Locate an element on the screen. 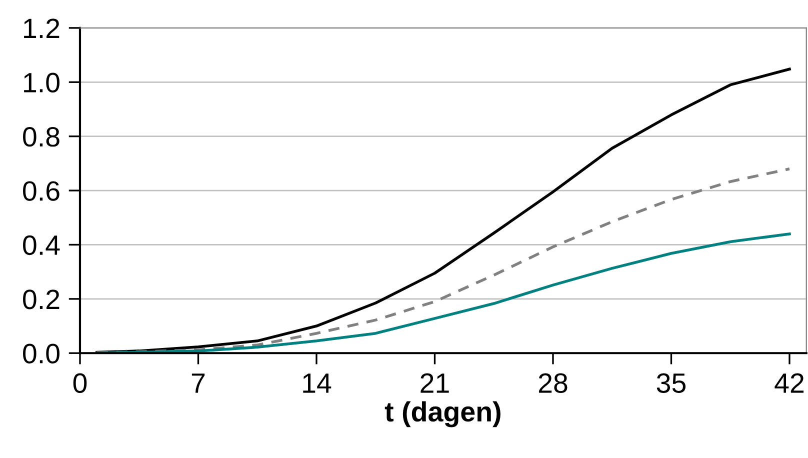  x-tick-label: 28 is located at coordinates (553, 383).